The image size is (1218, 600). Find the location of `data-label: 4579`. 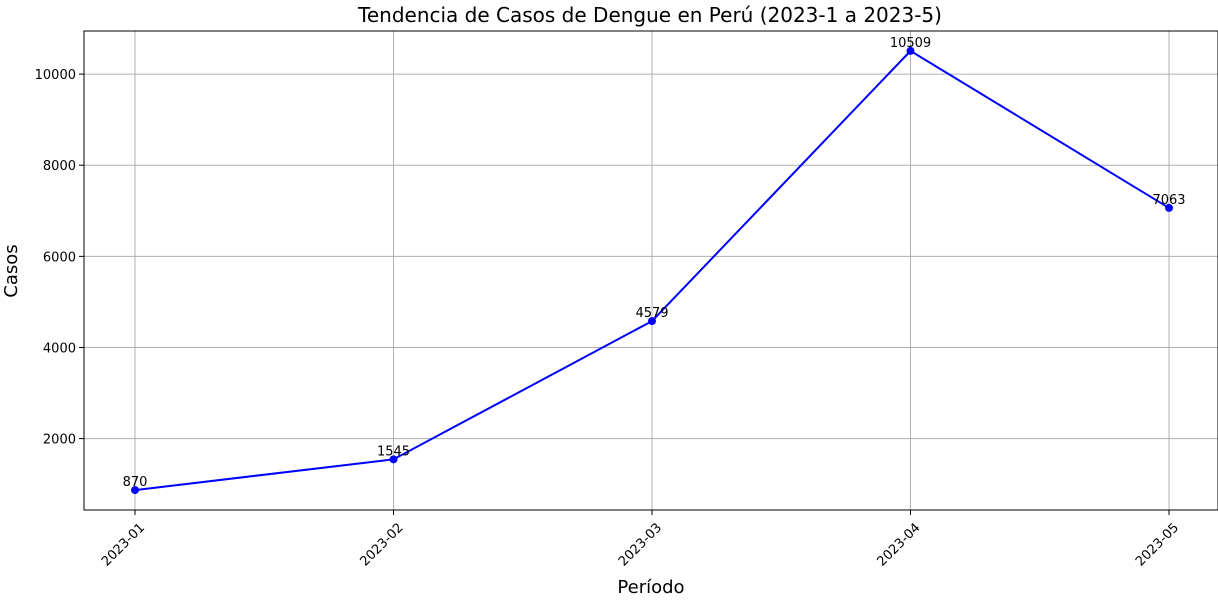

data-label: 4579 is located at coordinates (651, 313).